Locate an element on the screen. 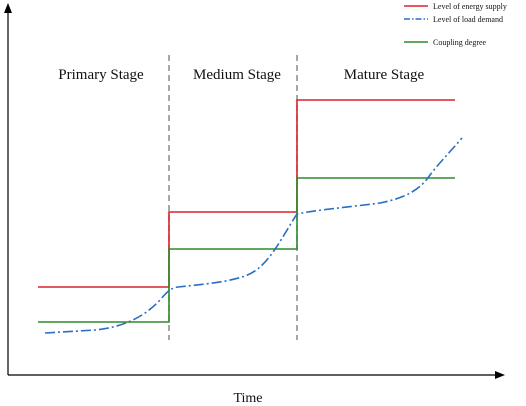  legend-item-coupling-degree: Coupling degree is located at coordinates (445, 42).